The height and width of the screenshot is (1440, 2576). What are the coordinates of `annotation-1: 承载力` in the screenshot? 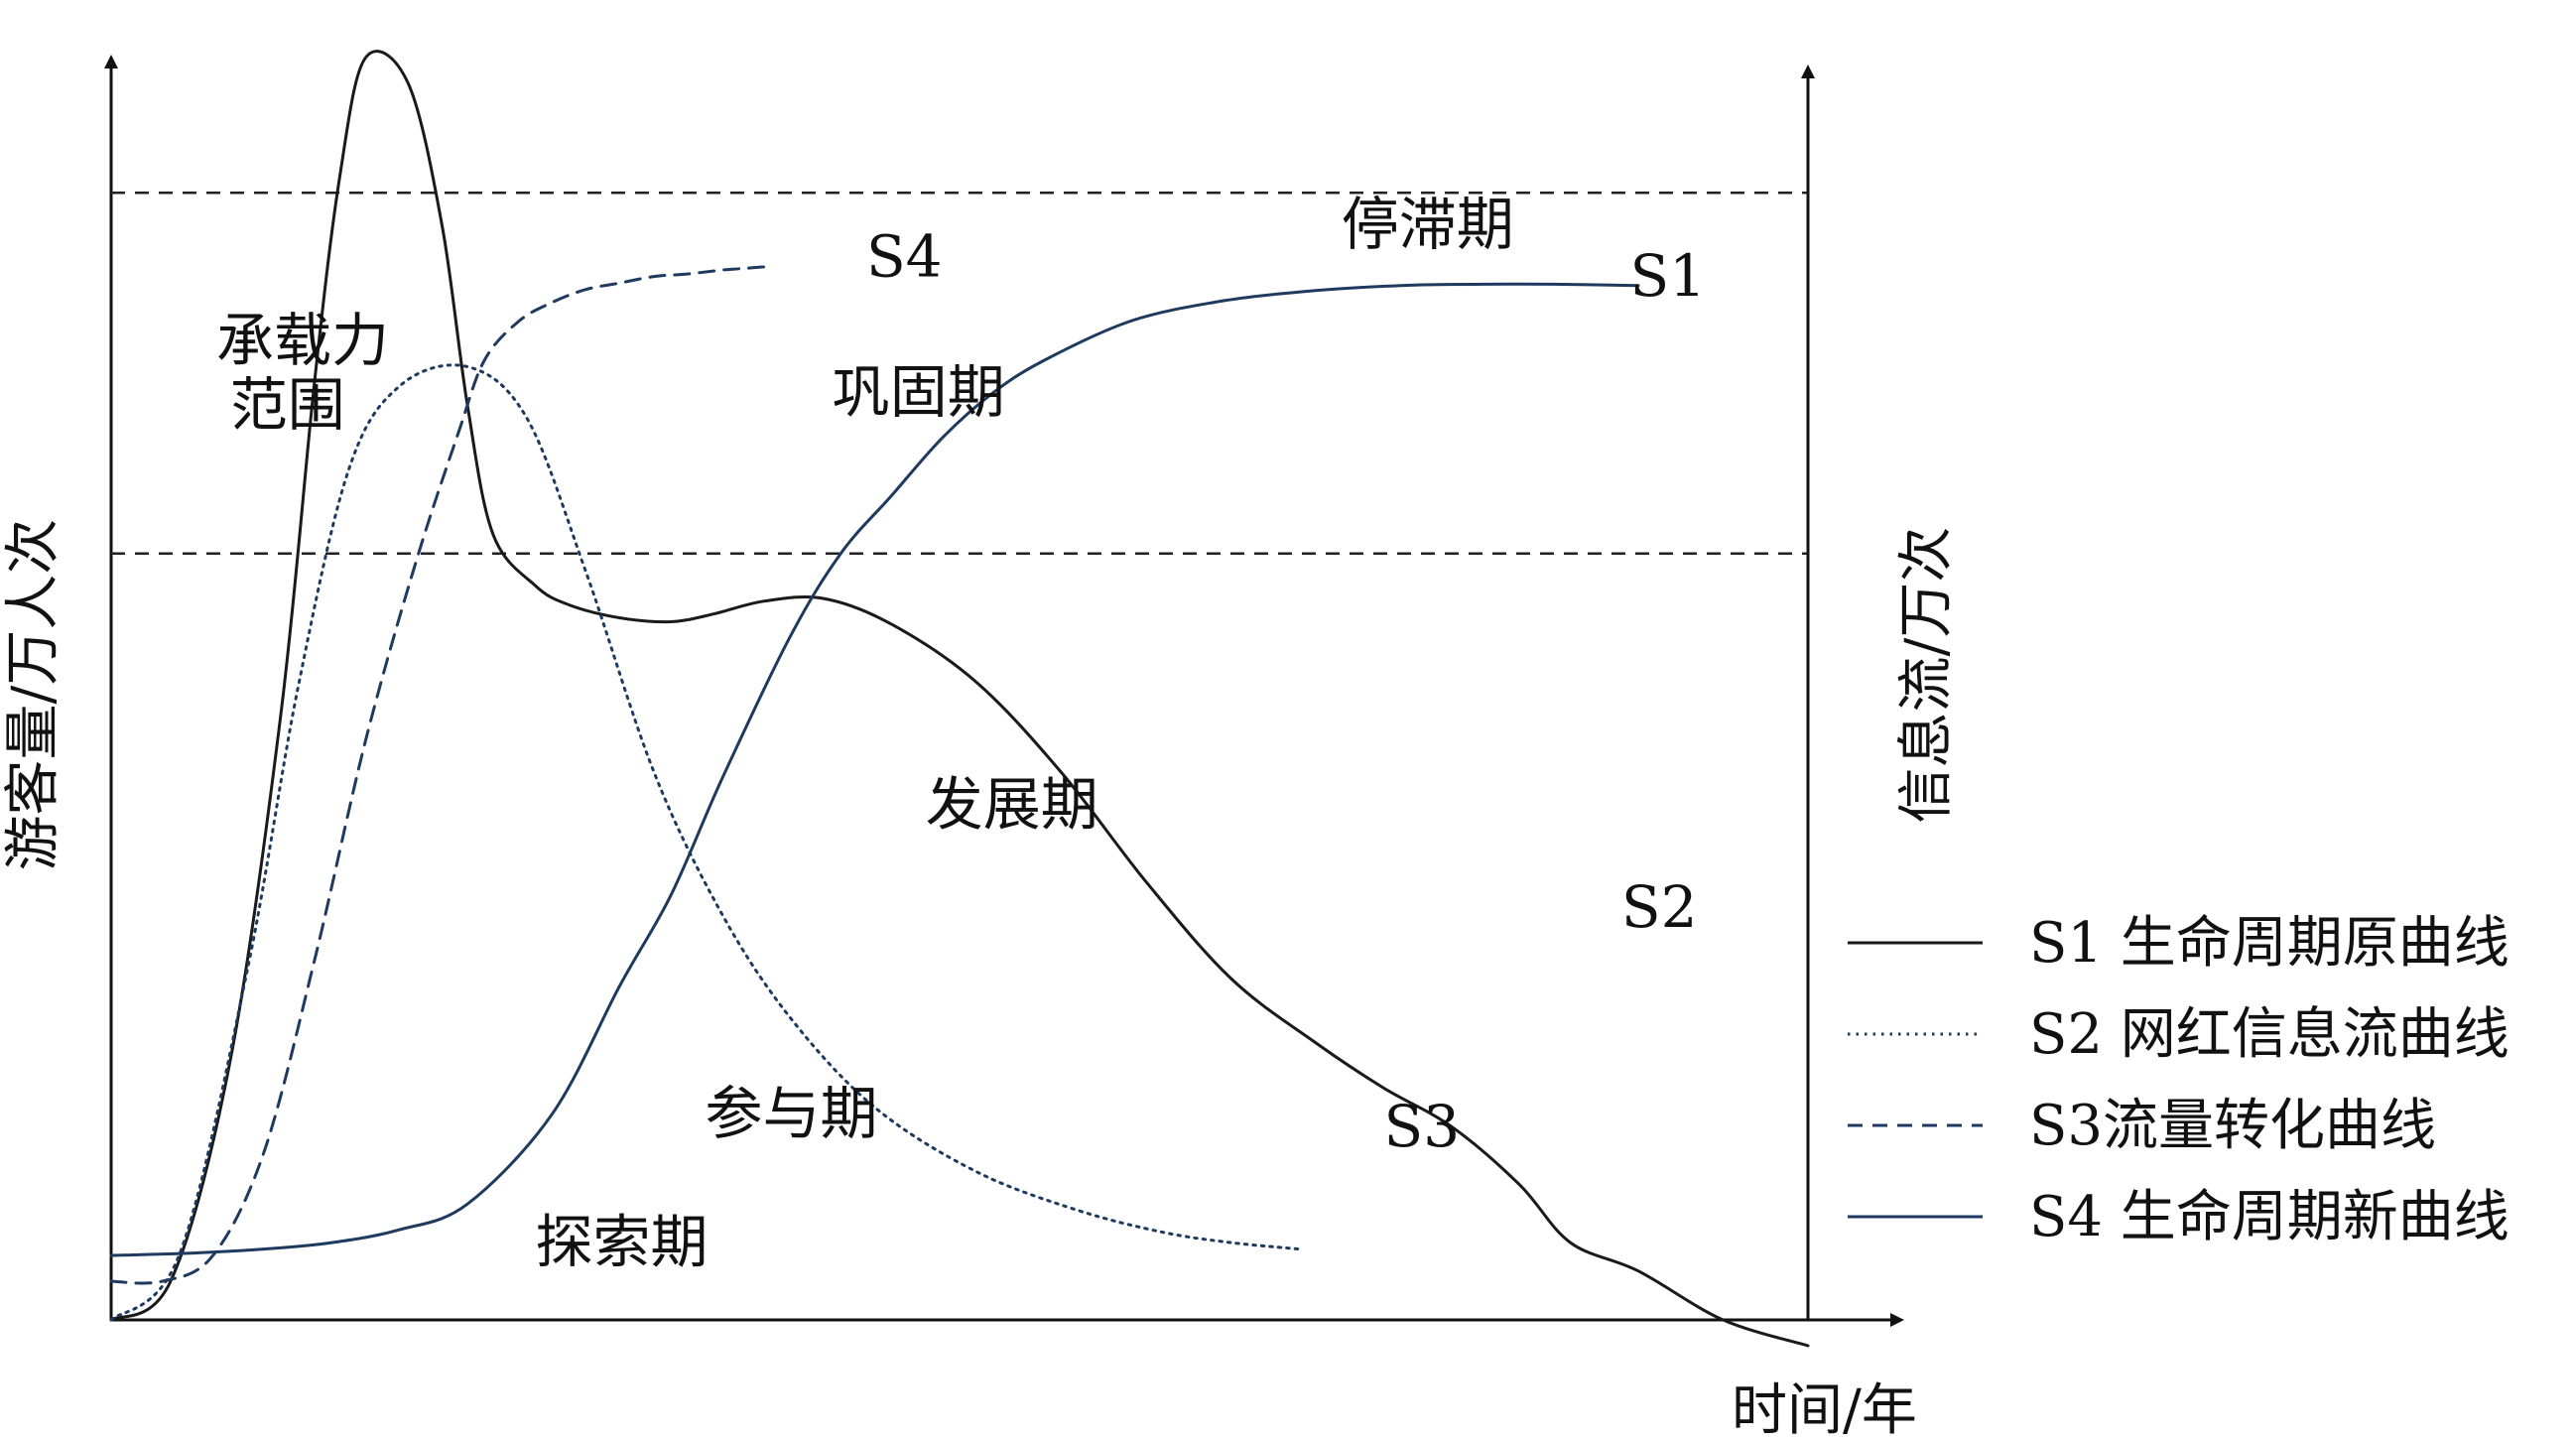 It's located at (302, 340).